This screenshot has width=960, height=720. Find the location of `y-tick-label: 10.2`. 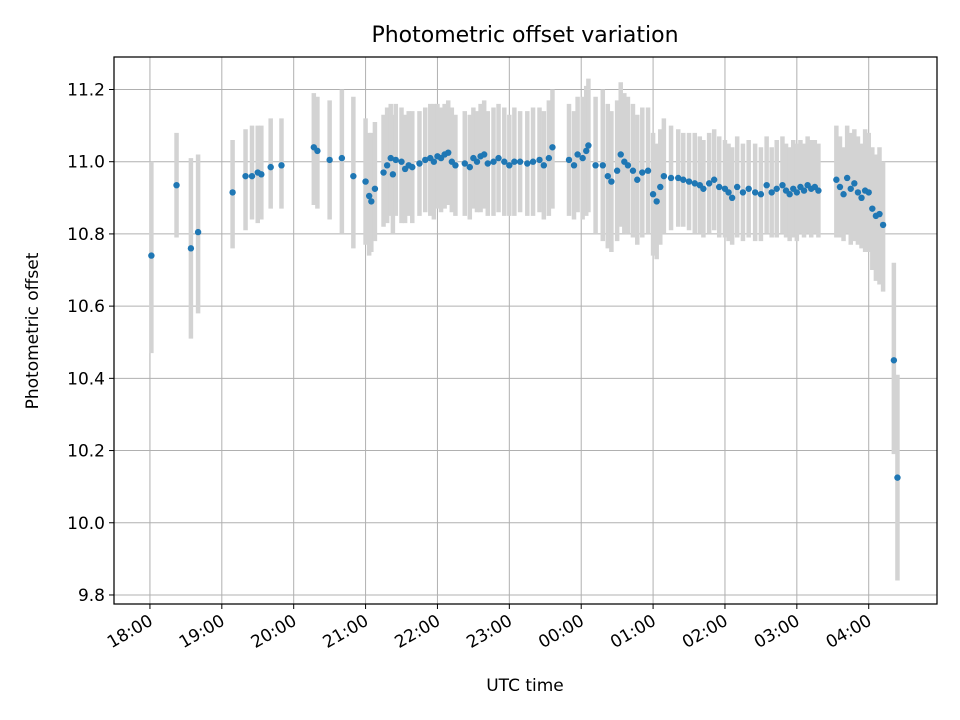

y-tick-label: 10.2 is located at coordinates (86, 452).